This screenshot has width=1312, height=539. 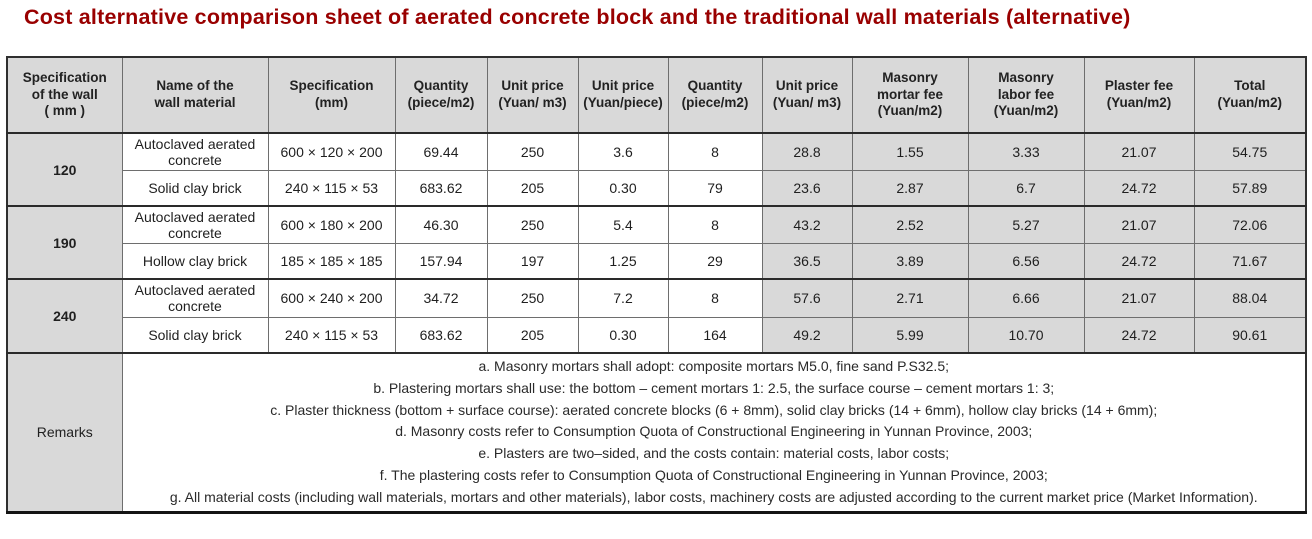 I want to click on mortar-fee-value: 2.52, so click(x=910, y=225).